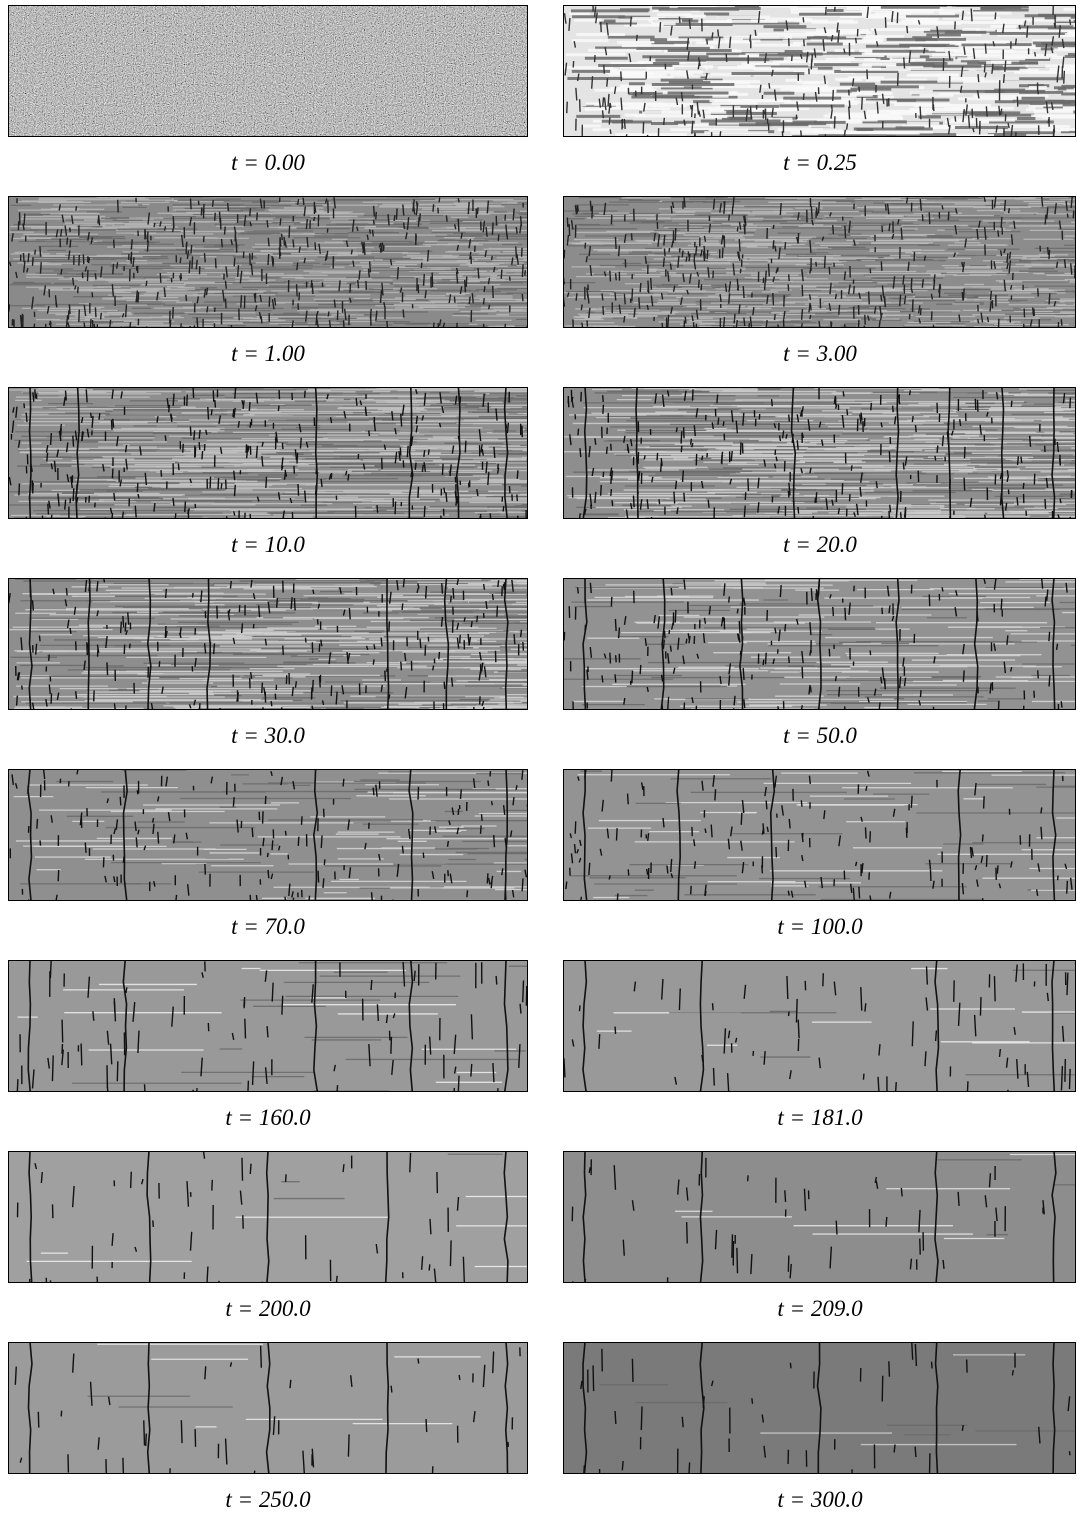 This screenshot has width=1077, height=1515. What do you see at coordinates (820, 353) in the screenshot?
I see `caption: t = 3.00` at bounding box center [820, 353].